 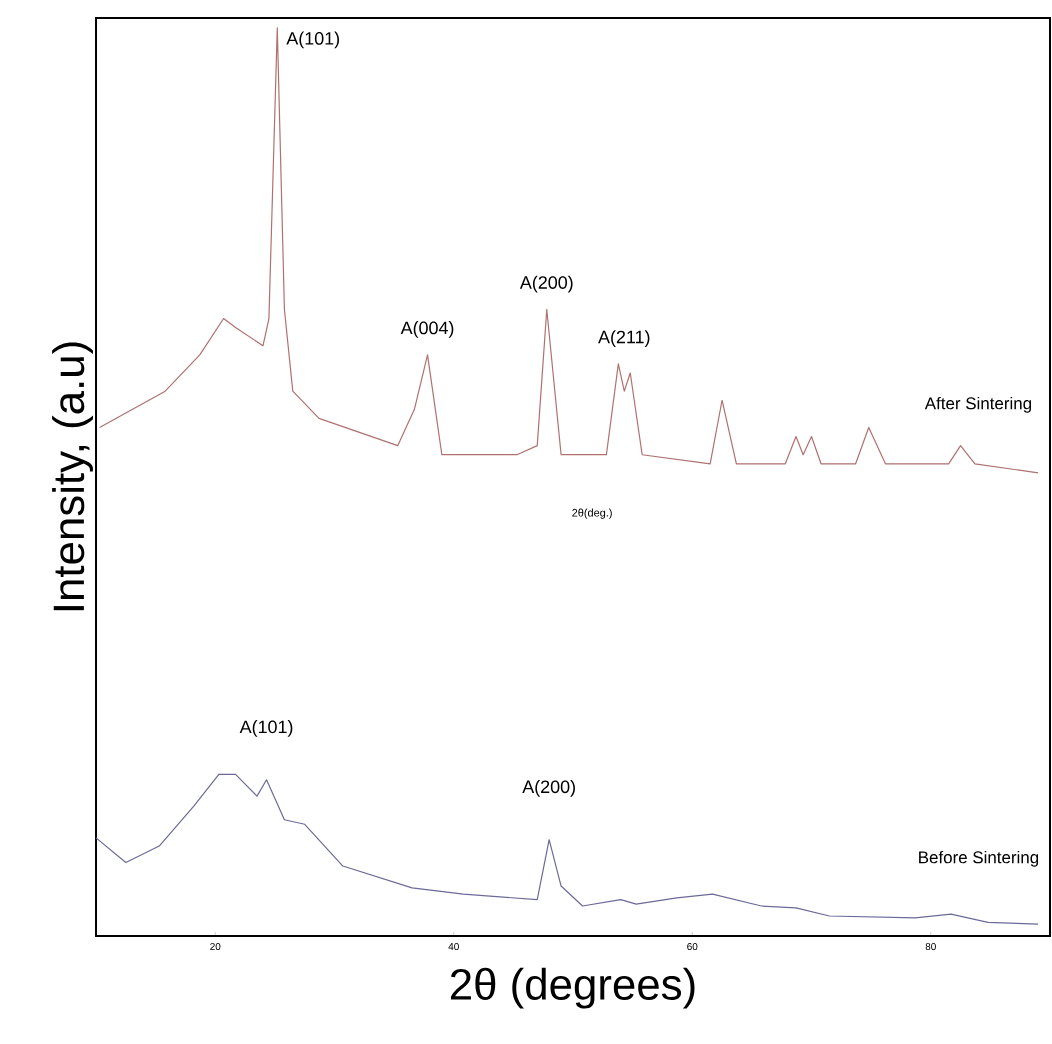 What do you see at coordinates (72, 476) in the screenshot?
I see `y-axis-title: Intensity, (a.u)` at bounding box center [72, 476].